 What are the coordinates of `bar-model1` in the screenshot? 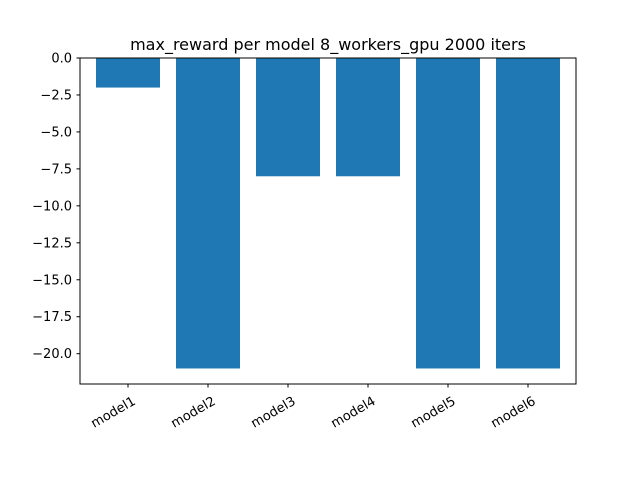 It's located at (128, 73).